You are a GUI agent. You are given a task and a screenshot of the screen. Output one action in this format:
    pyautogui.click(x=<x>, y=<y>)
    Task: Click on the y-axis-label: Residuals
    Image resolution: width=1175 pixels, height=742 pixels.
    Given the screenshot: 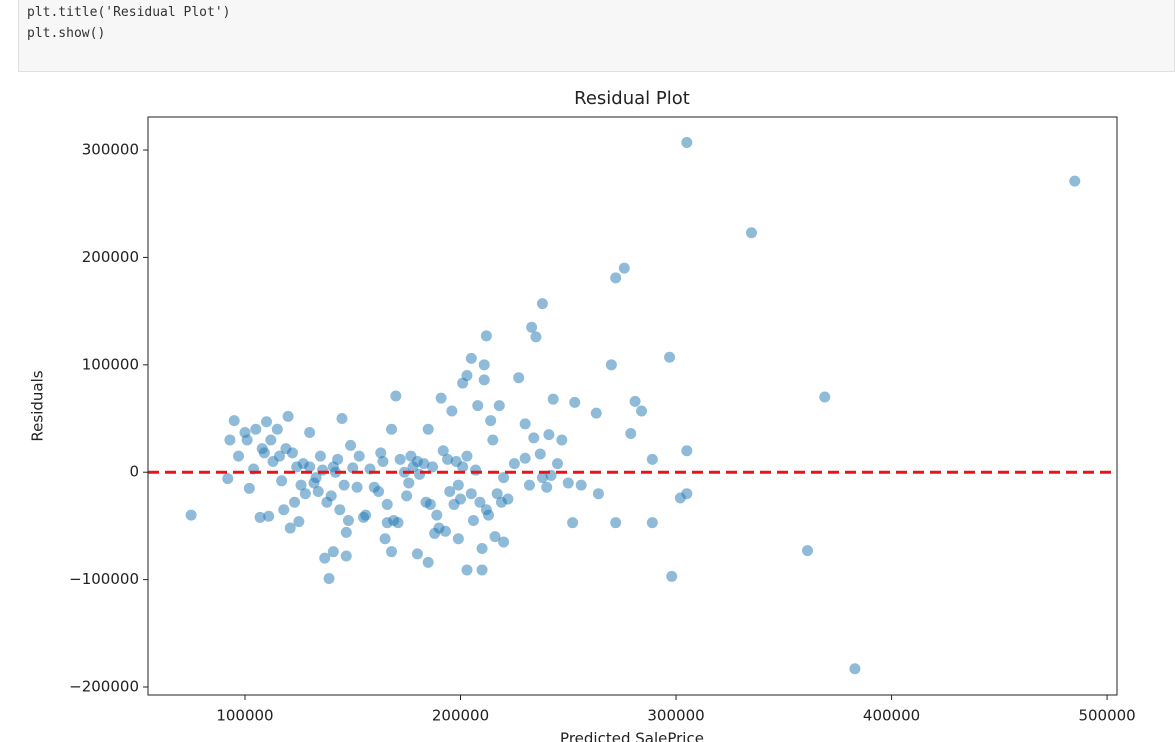 What is the action you would take?
    pyautogui.click(x=38, y=405)
    